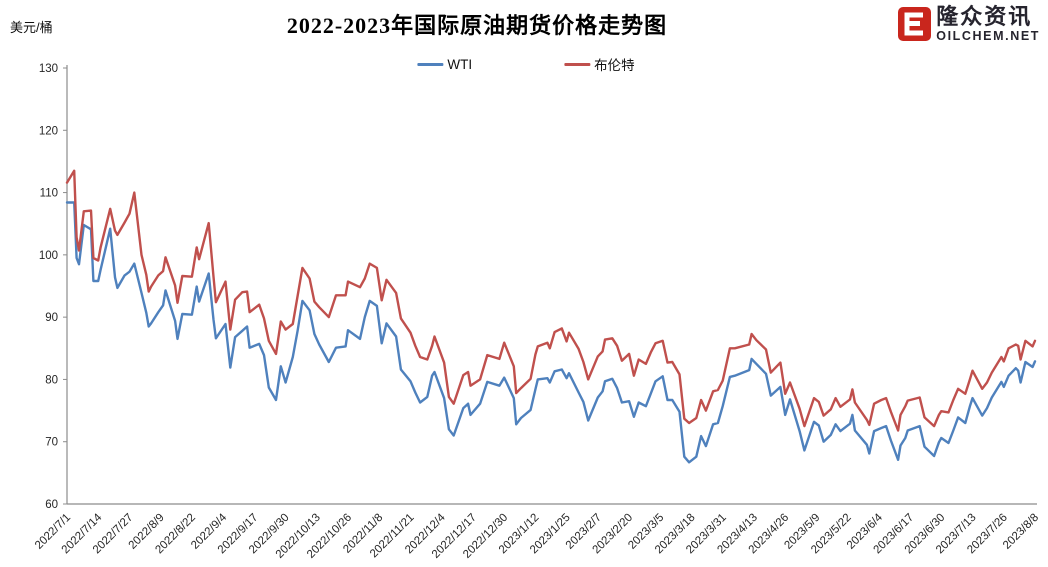 The height and width of the screenshot is (567, 1048). Describe the element at coordinates (477, 25) in the screenshot. I see `chart-title: 2022-2023年国际原油期货价格走势图` at that location.